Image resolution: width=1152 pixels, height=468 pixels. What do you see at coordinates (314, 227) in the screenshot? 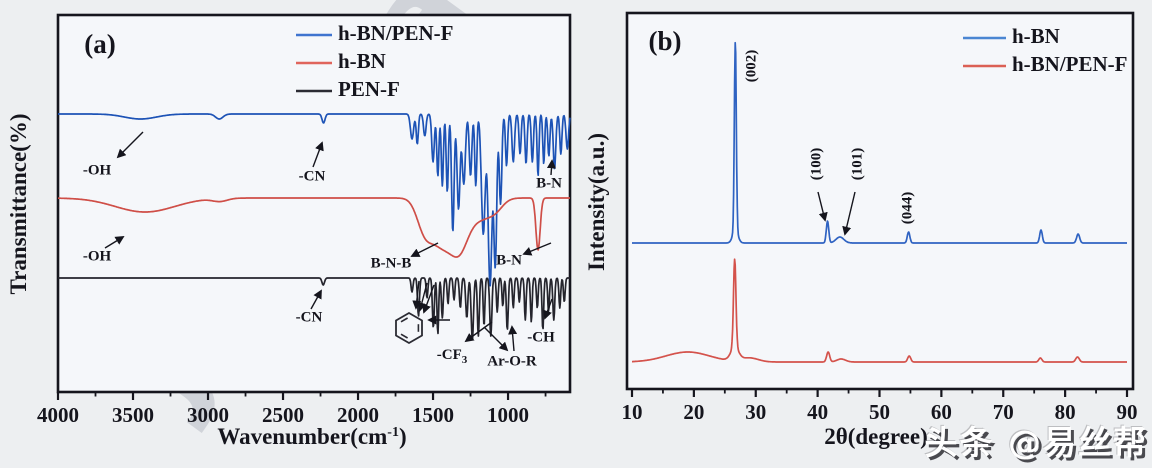
I see `curve-h-BN` at bounding box center [314, 227].